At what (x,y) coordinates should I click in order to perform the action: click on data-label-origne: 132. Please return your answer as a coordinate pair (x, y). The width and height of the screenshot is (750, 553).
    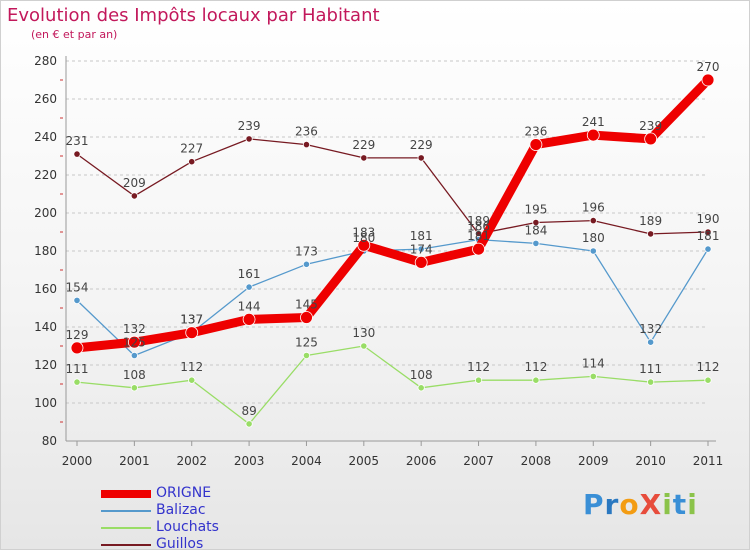
    Looking at the image, I should click on (134, 329).